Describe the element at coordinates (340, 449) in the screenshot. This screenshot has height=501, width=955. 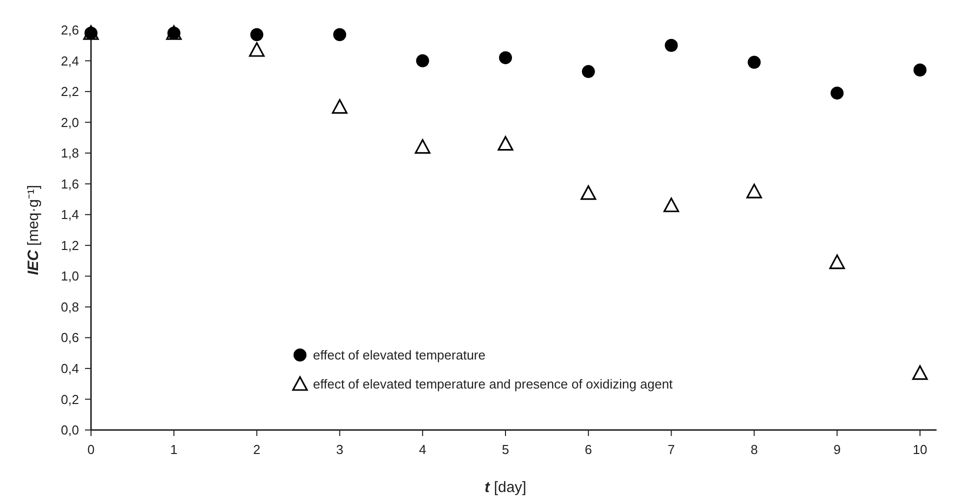
I see `x-tick-label: 3` at that location.